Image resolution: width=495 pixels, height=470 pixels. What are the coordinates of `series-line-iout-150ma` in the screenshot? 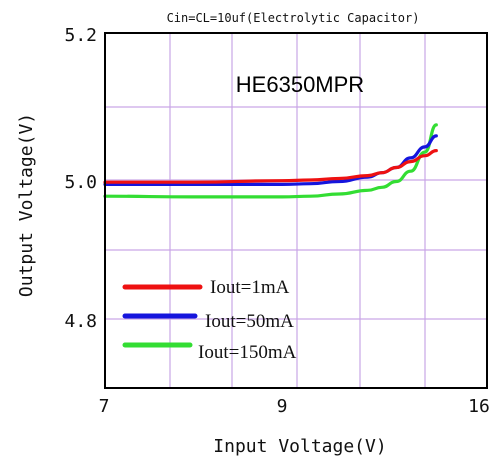 It's located at (270, 161).